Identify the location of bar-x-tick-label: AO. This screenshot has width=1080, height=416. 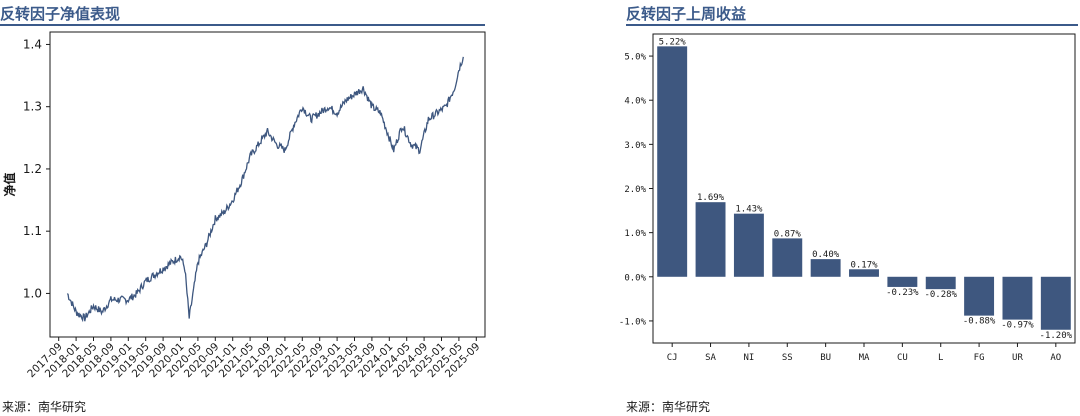
(1055, 358).